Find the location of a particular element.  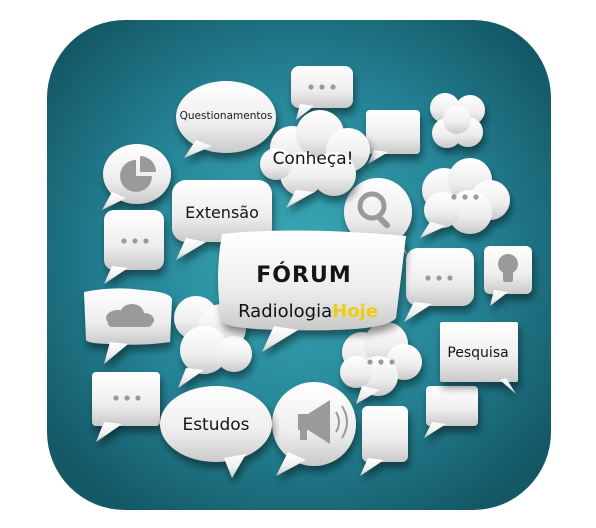

bubble-questionamentos is located at coordinates (226, 119).